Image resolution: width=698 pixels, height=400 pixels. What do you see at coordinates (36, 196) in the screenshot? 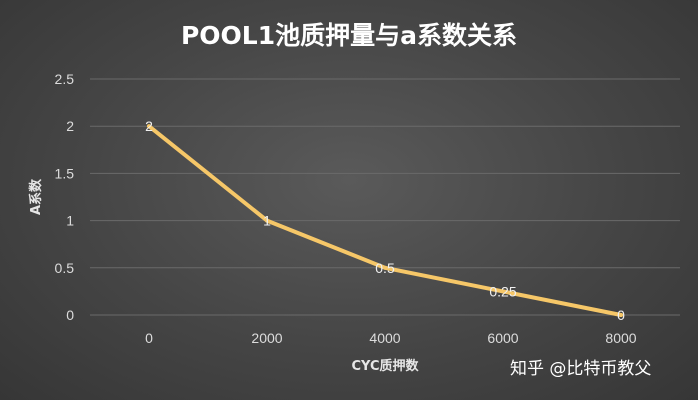
I see `y-axis-label: A系数` at bounding box center [36, 196].